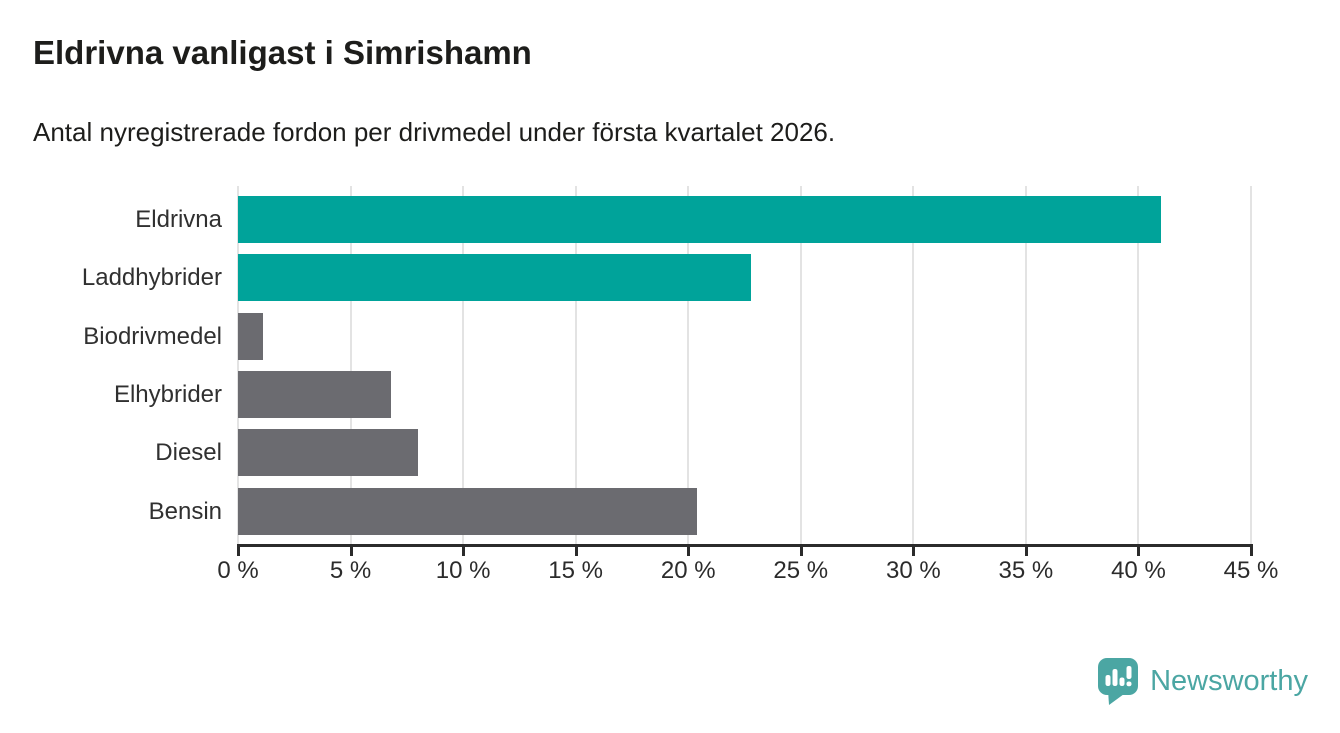 The height and width of the screenshot is (733, 1340). What do you see at coordinates (801, 570) in the screenshot?
I see `axis-tick-label: 25 %` at bounding box center [801, 570].